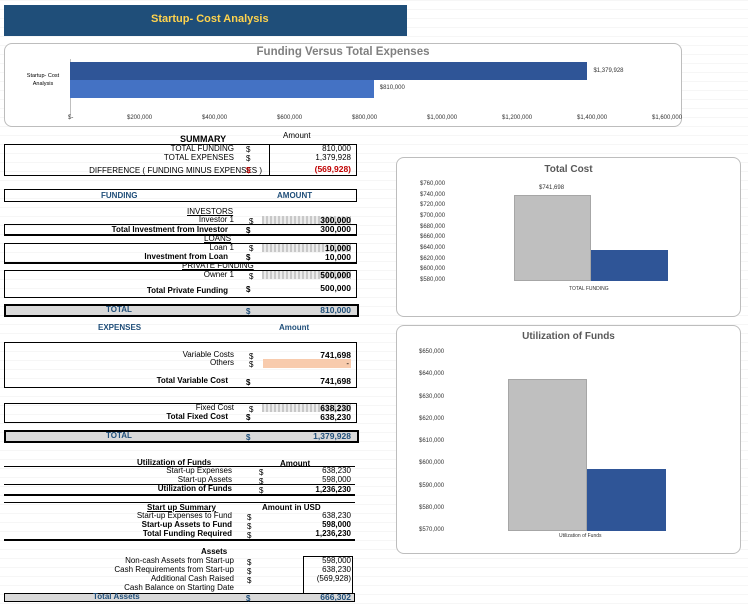  I want to click on total-variable-cur: $, so click(248, 382).